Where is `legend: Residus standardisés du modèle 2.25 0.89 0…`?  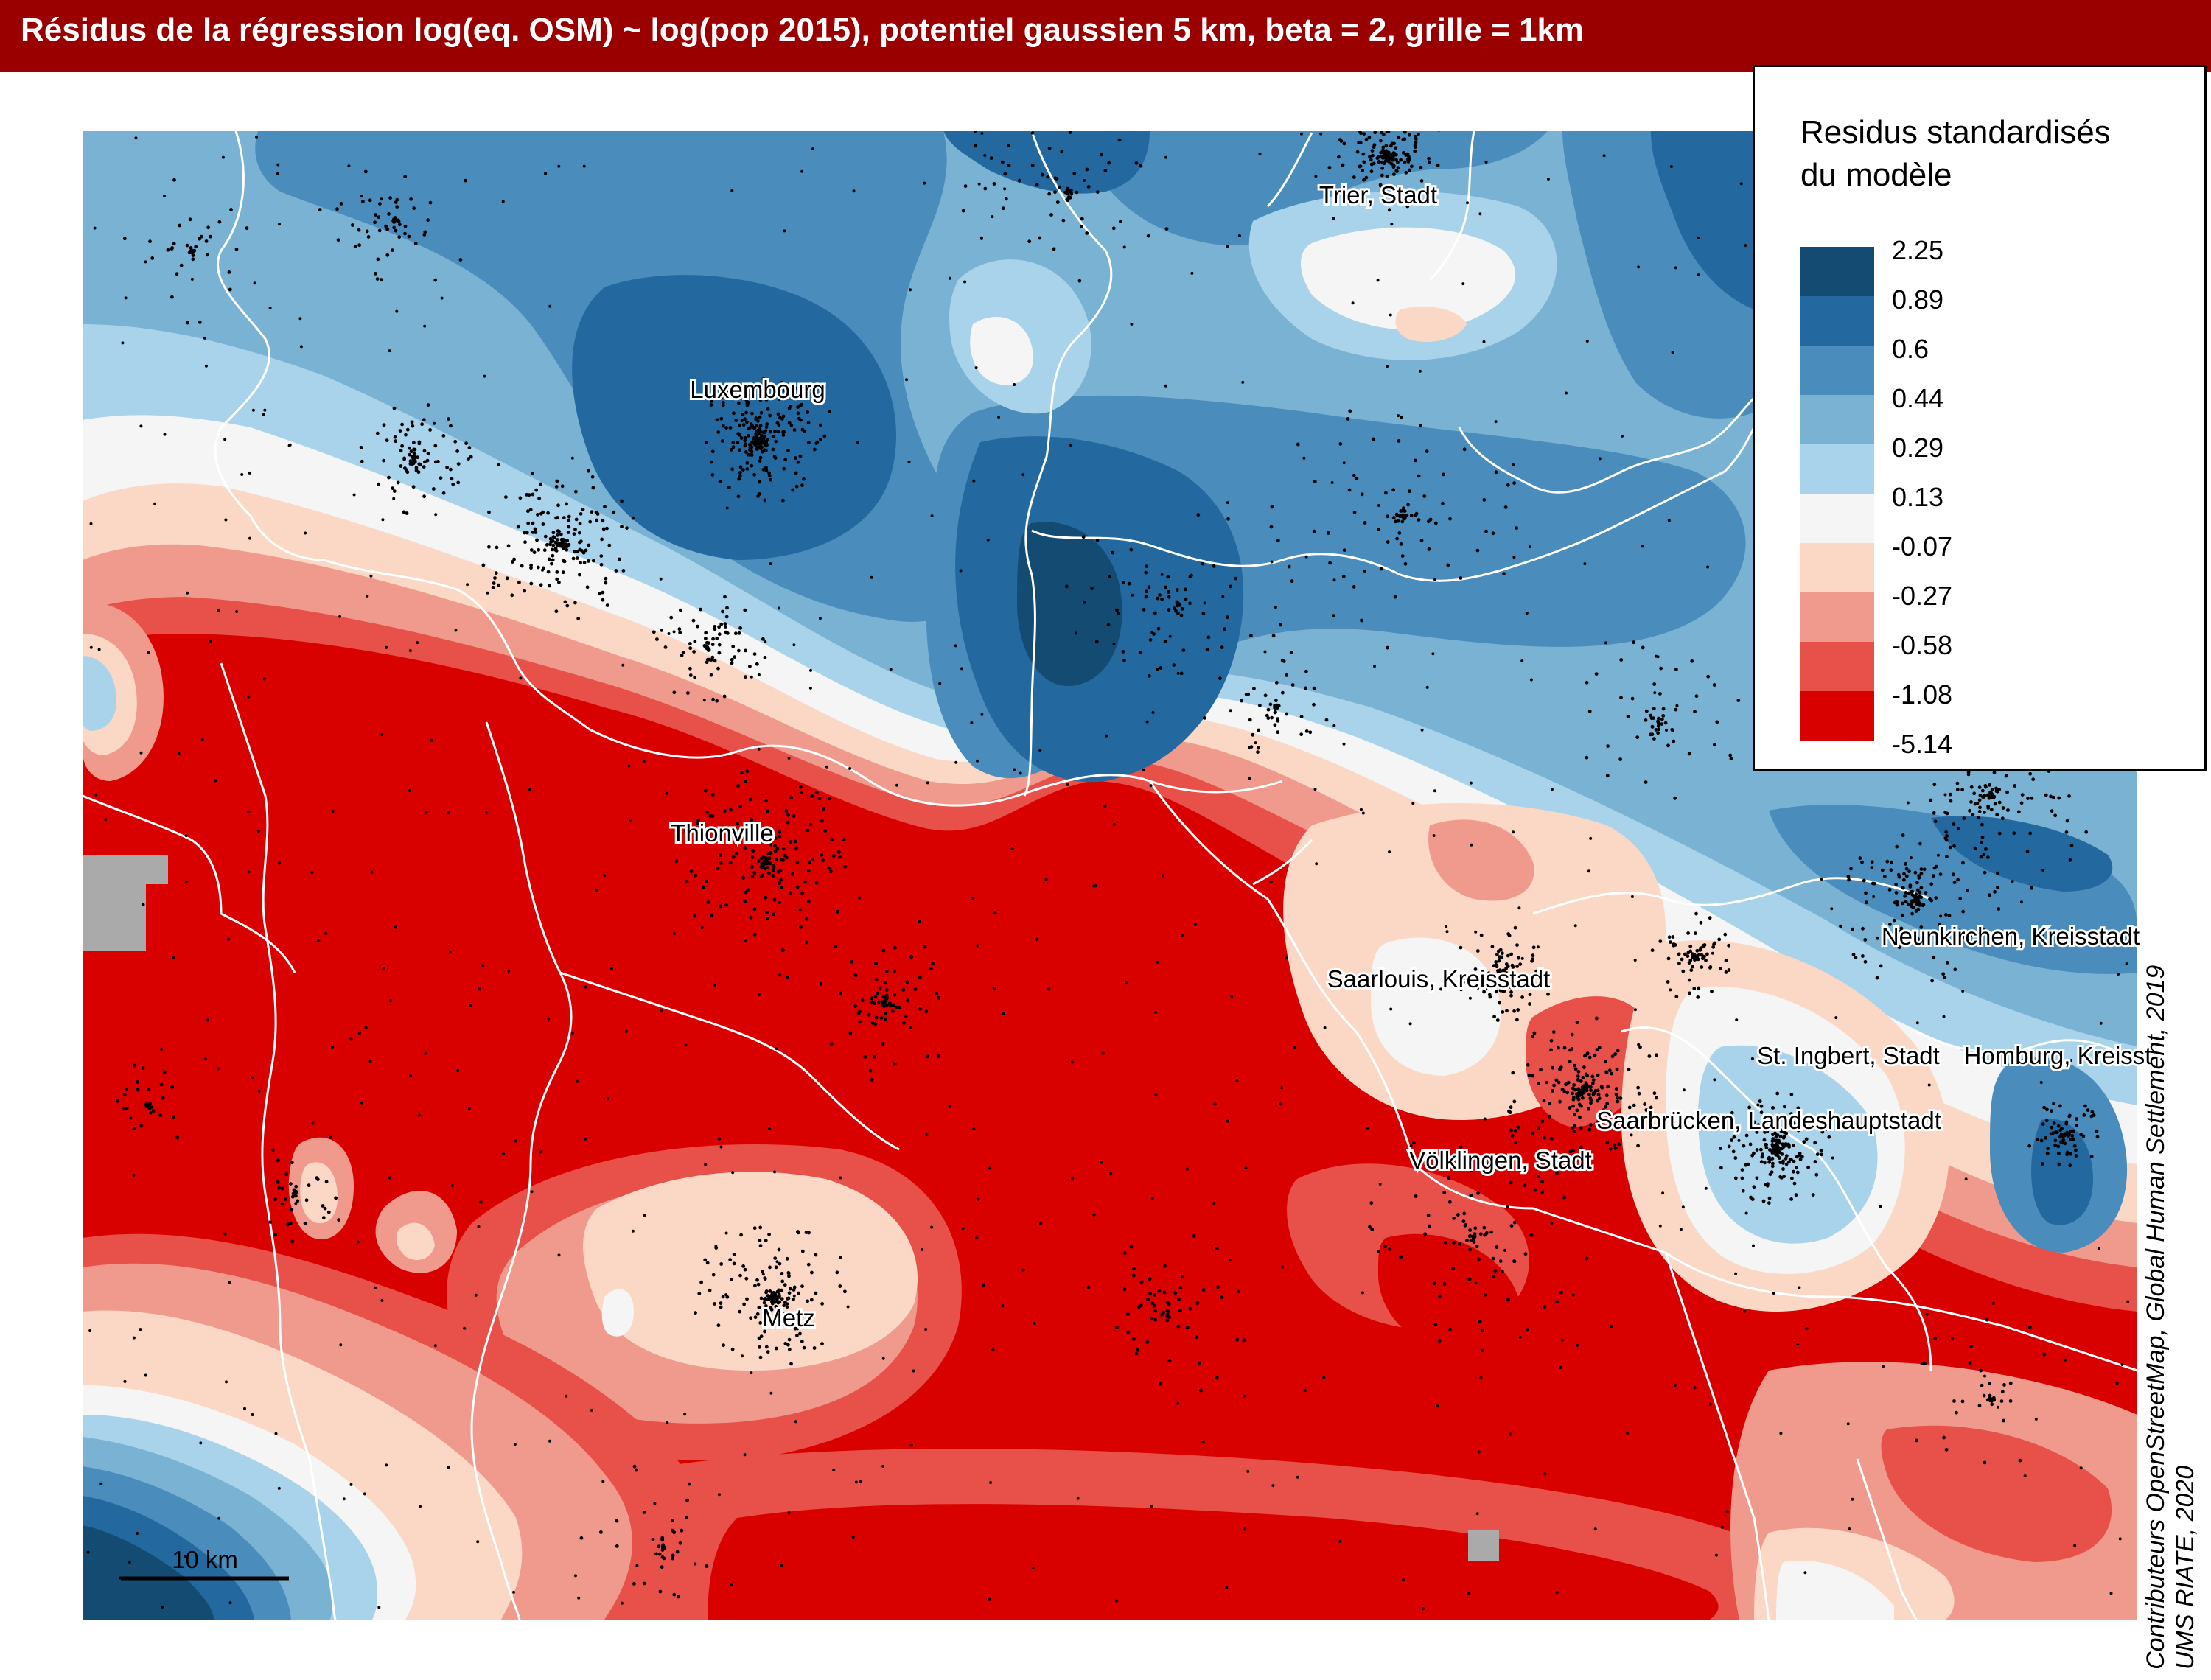 legend: Residus standardisés du modèle 2.25 0.89 0… is located at coordinates (1980, 418).